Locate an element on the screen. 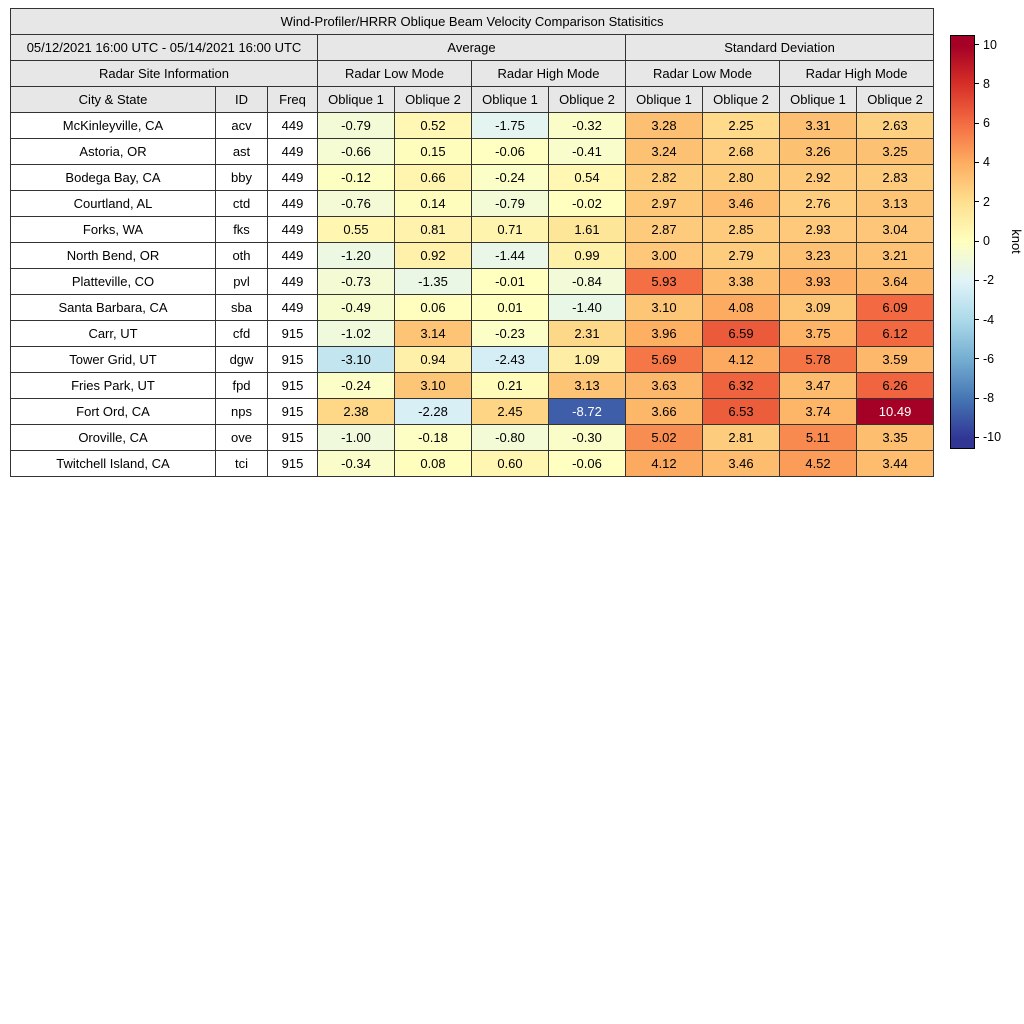 This screenshot has width=1024, height=1024. cell-value: -0.80 is located at coordinates (510, 437).